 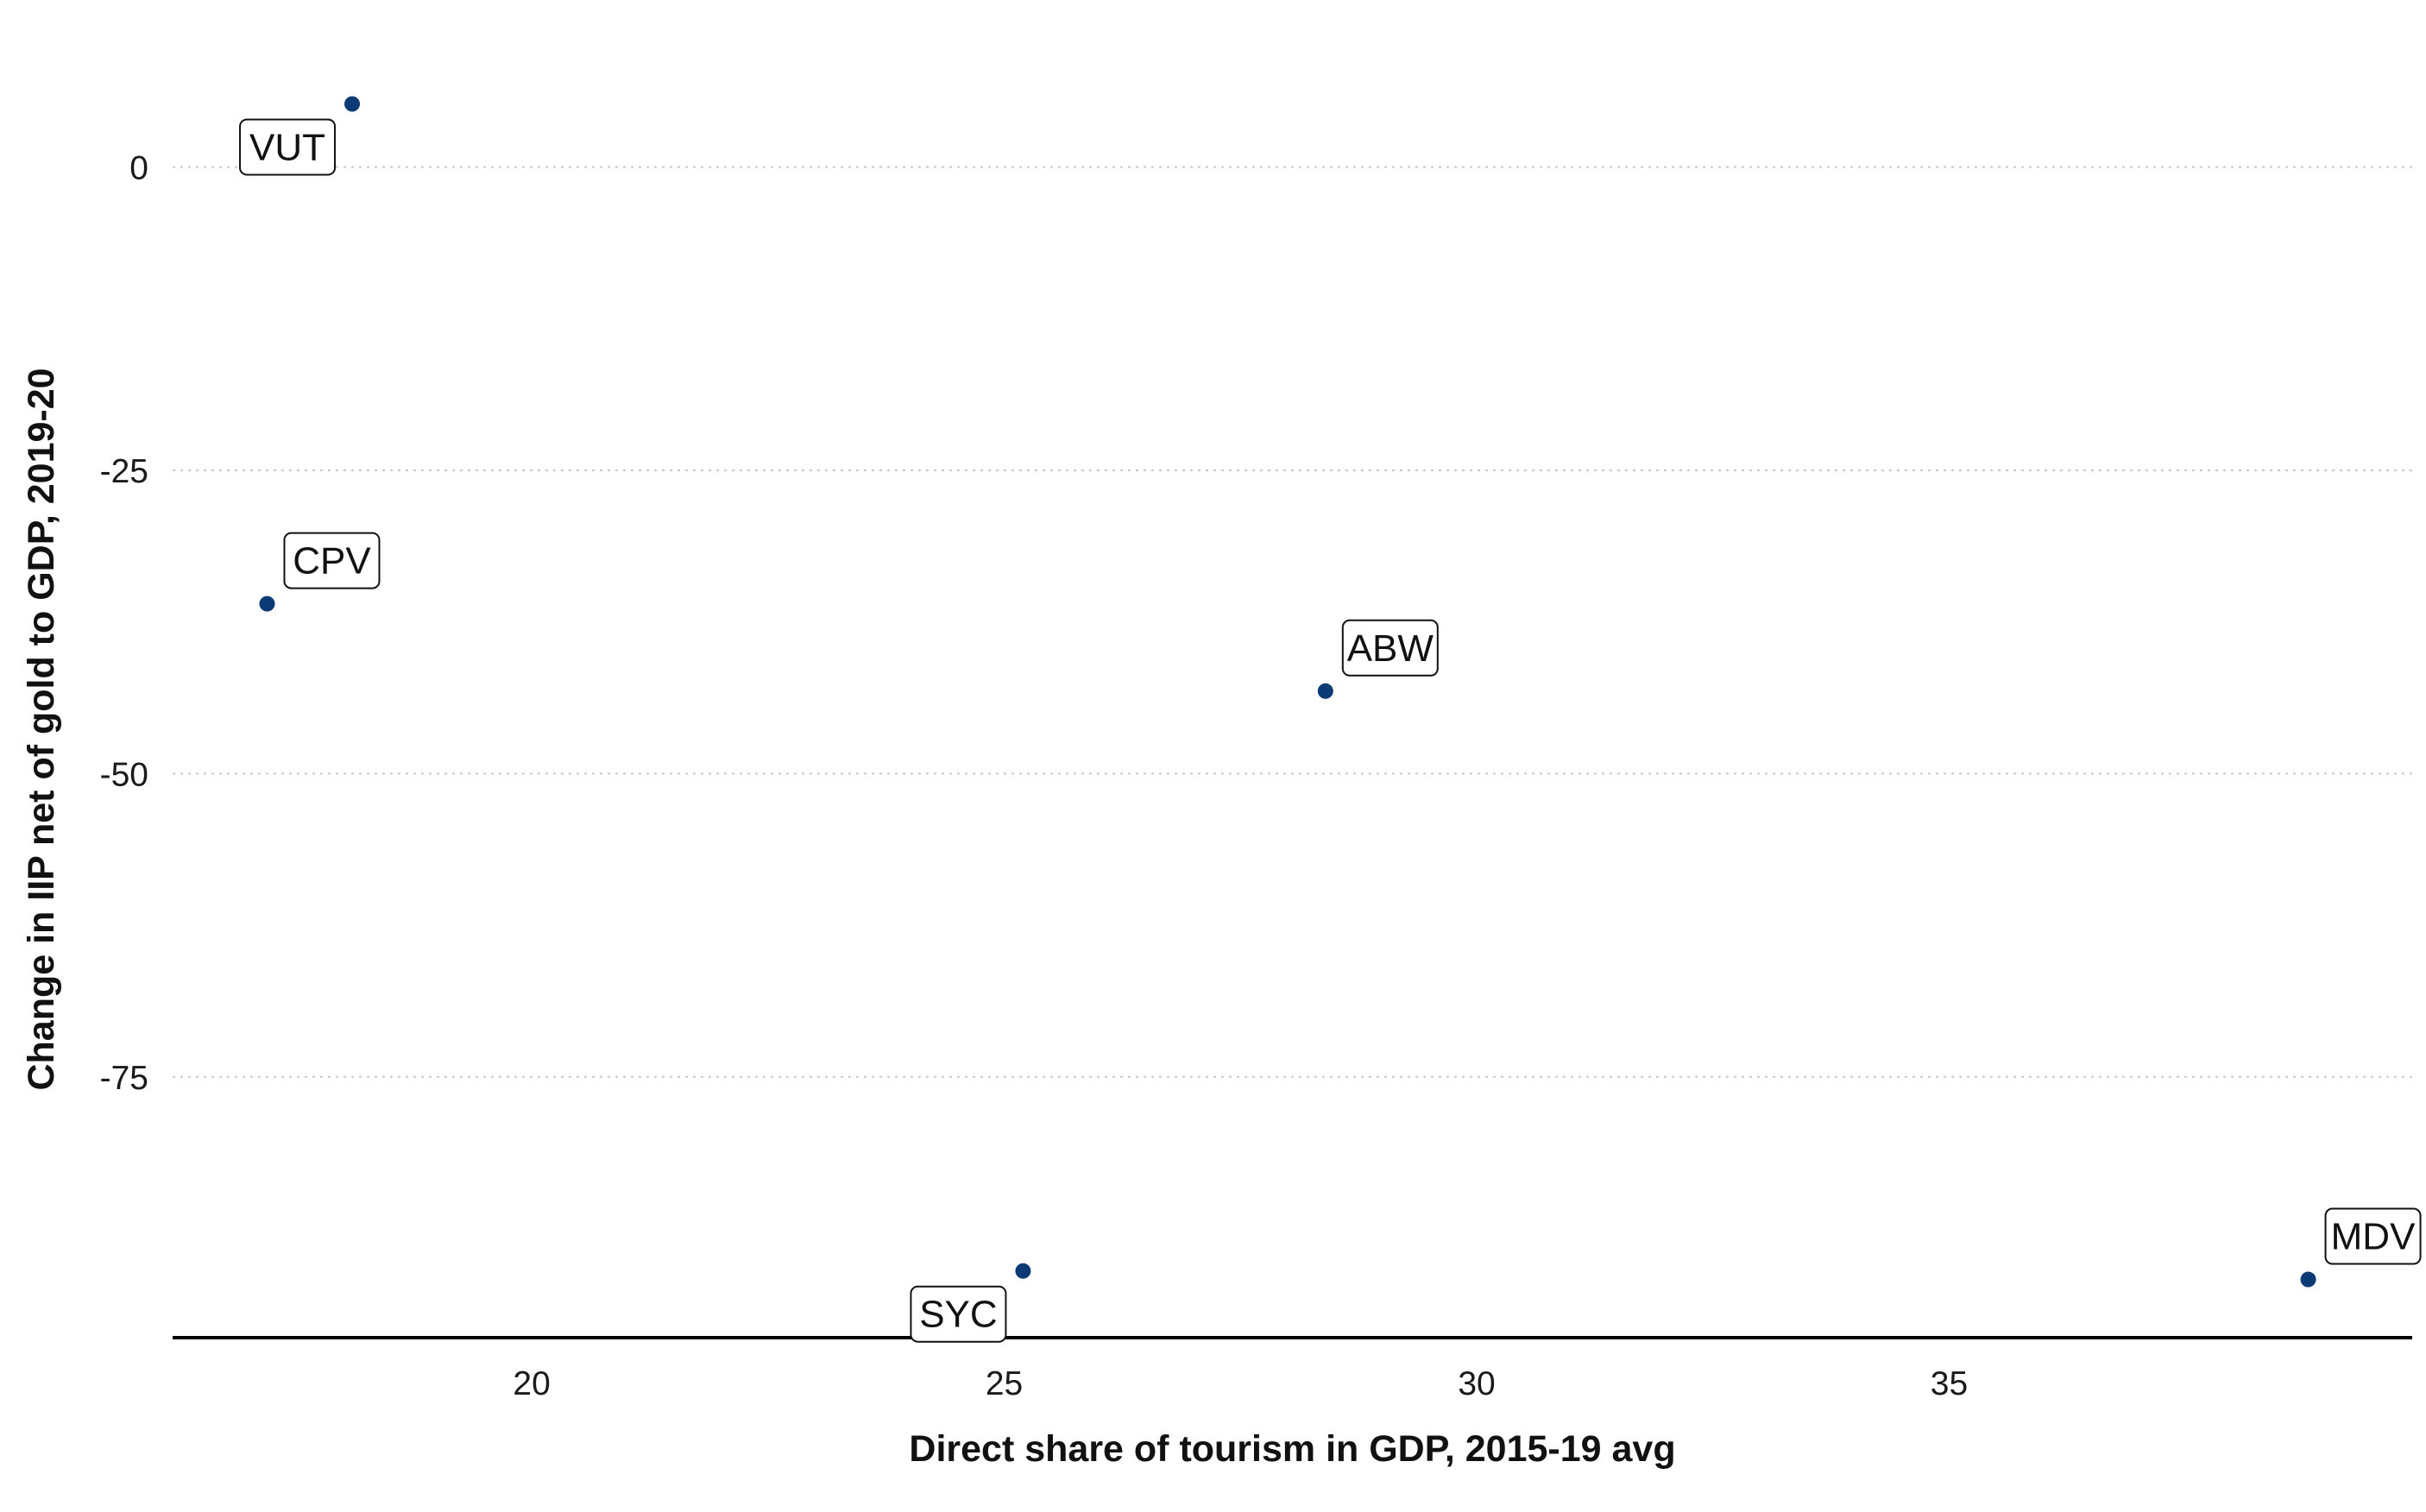 I want to click on x-tick-label: 20, so click(x=531, y=1383).